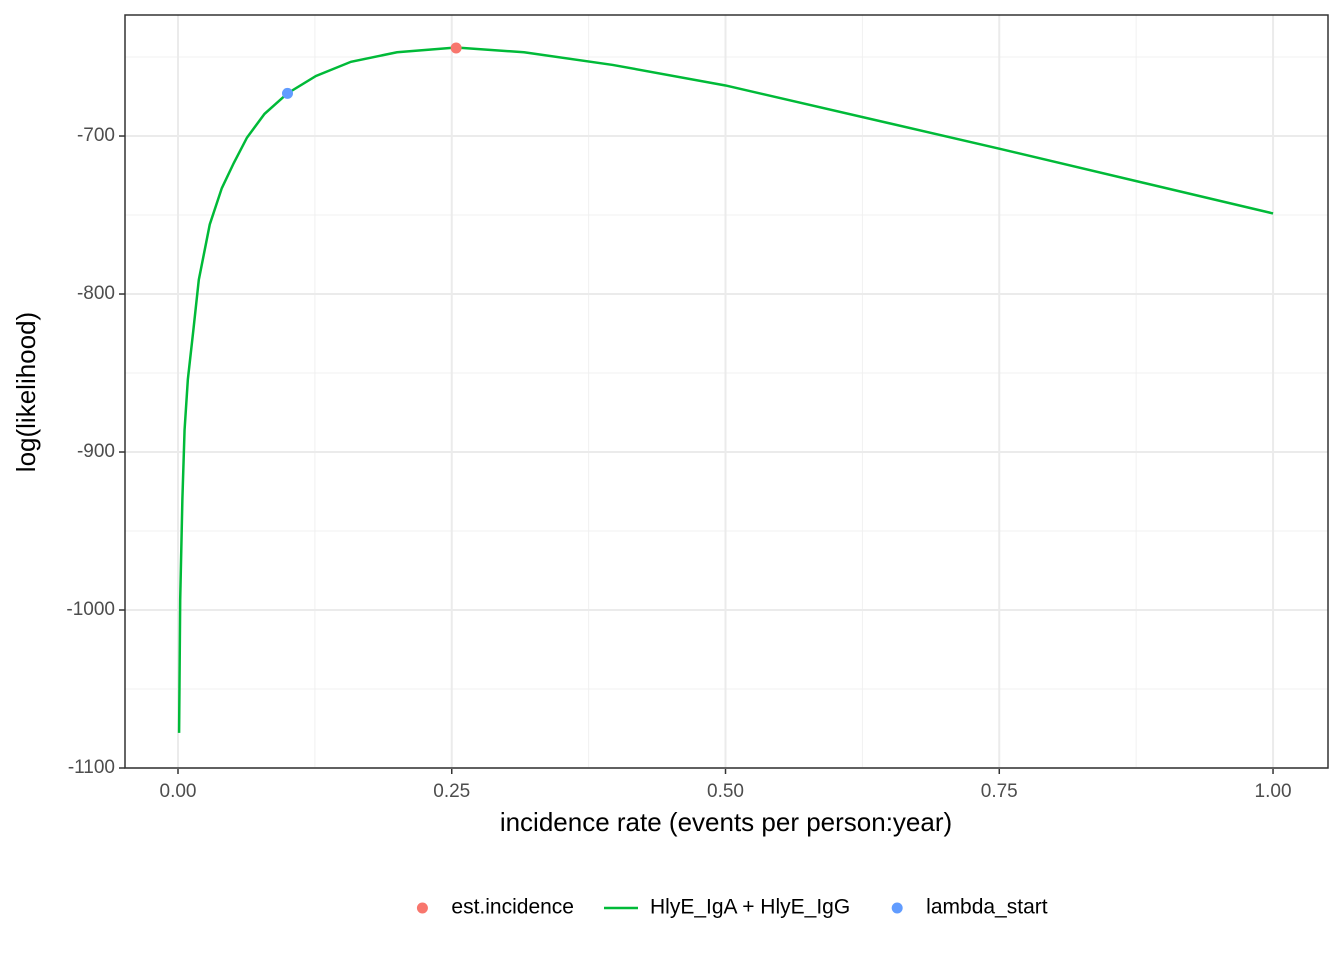  I want to click on y-tick-label: -900, so click(96, 451).